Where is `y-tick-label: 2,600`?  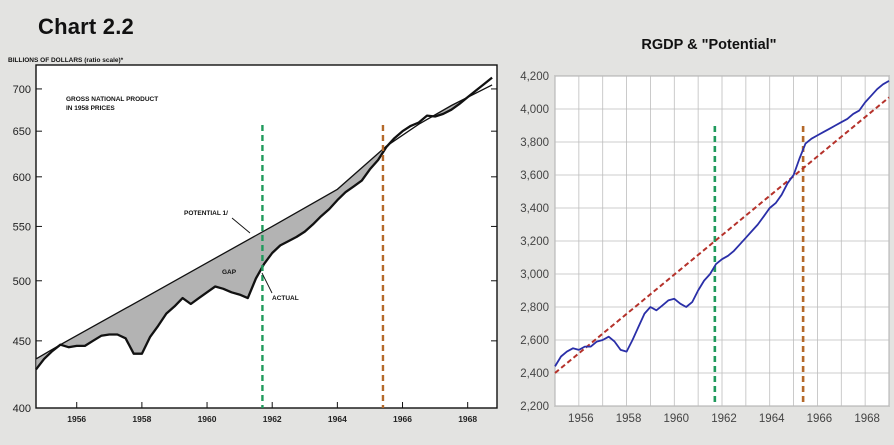 y-tick-label: 2,600 is located at coordinates (534, 341).